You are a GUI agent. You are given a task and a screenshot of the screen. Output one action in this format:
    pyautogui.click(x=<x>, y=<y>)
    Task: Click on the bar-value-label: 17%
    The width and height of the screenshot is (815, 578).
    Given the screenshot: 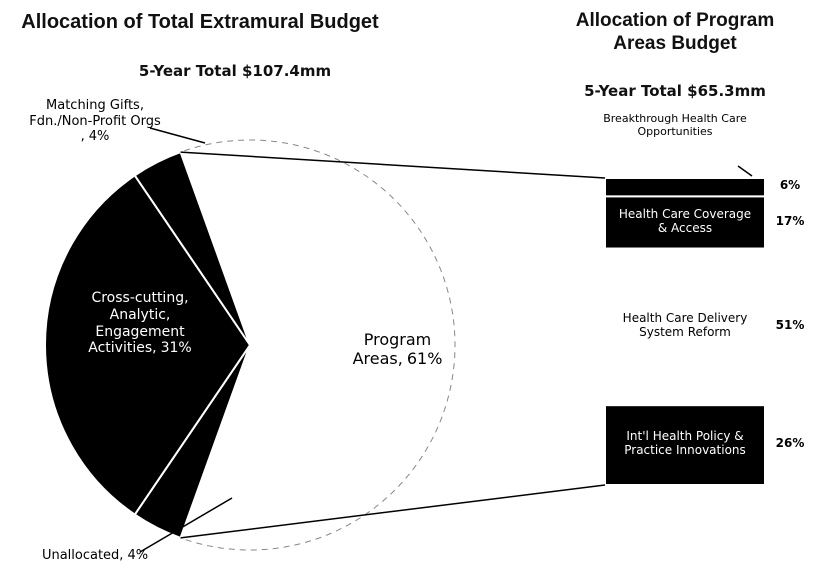 What is the action you would take?
    pyautogui.click(x=790, y=220)
    